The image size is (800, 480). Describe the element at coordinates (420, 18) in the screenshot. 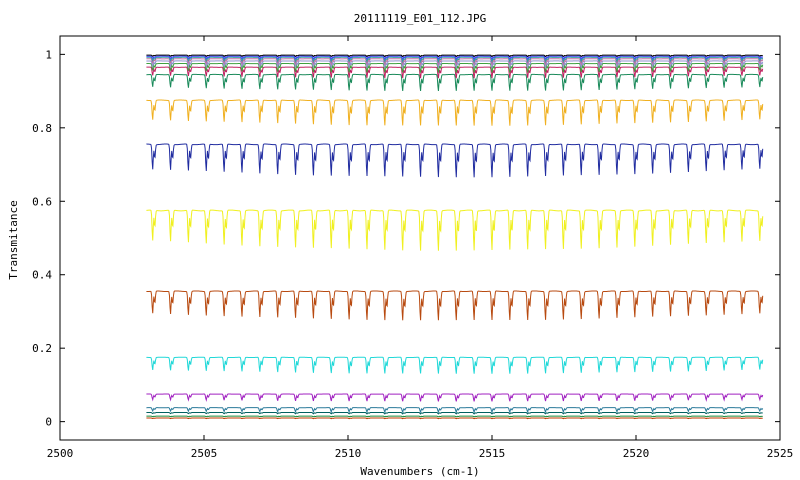

I see `chart-title: 20111119_E01_112.JPG` at that location.